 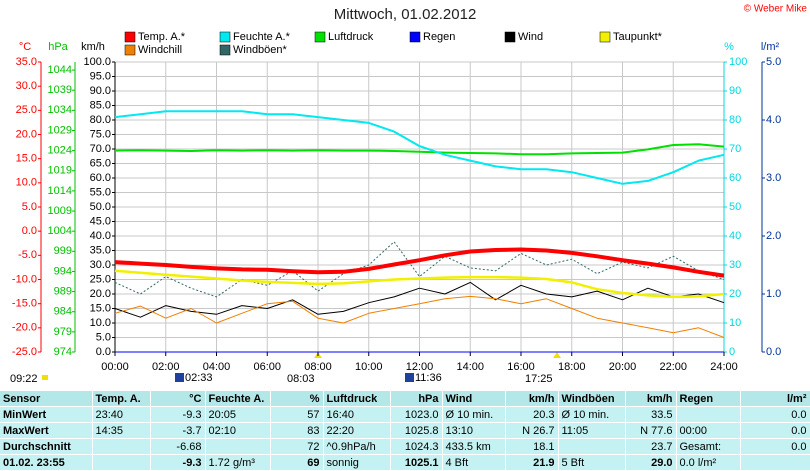 What do you see at coordinates (708, 430) in the screenshot?
I see `table-cell: 00:00` at bounding box center [708, 430].